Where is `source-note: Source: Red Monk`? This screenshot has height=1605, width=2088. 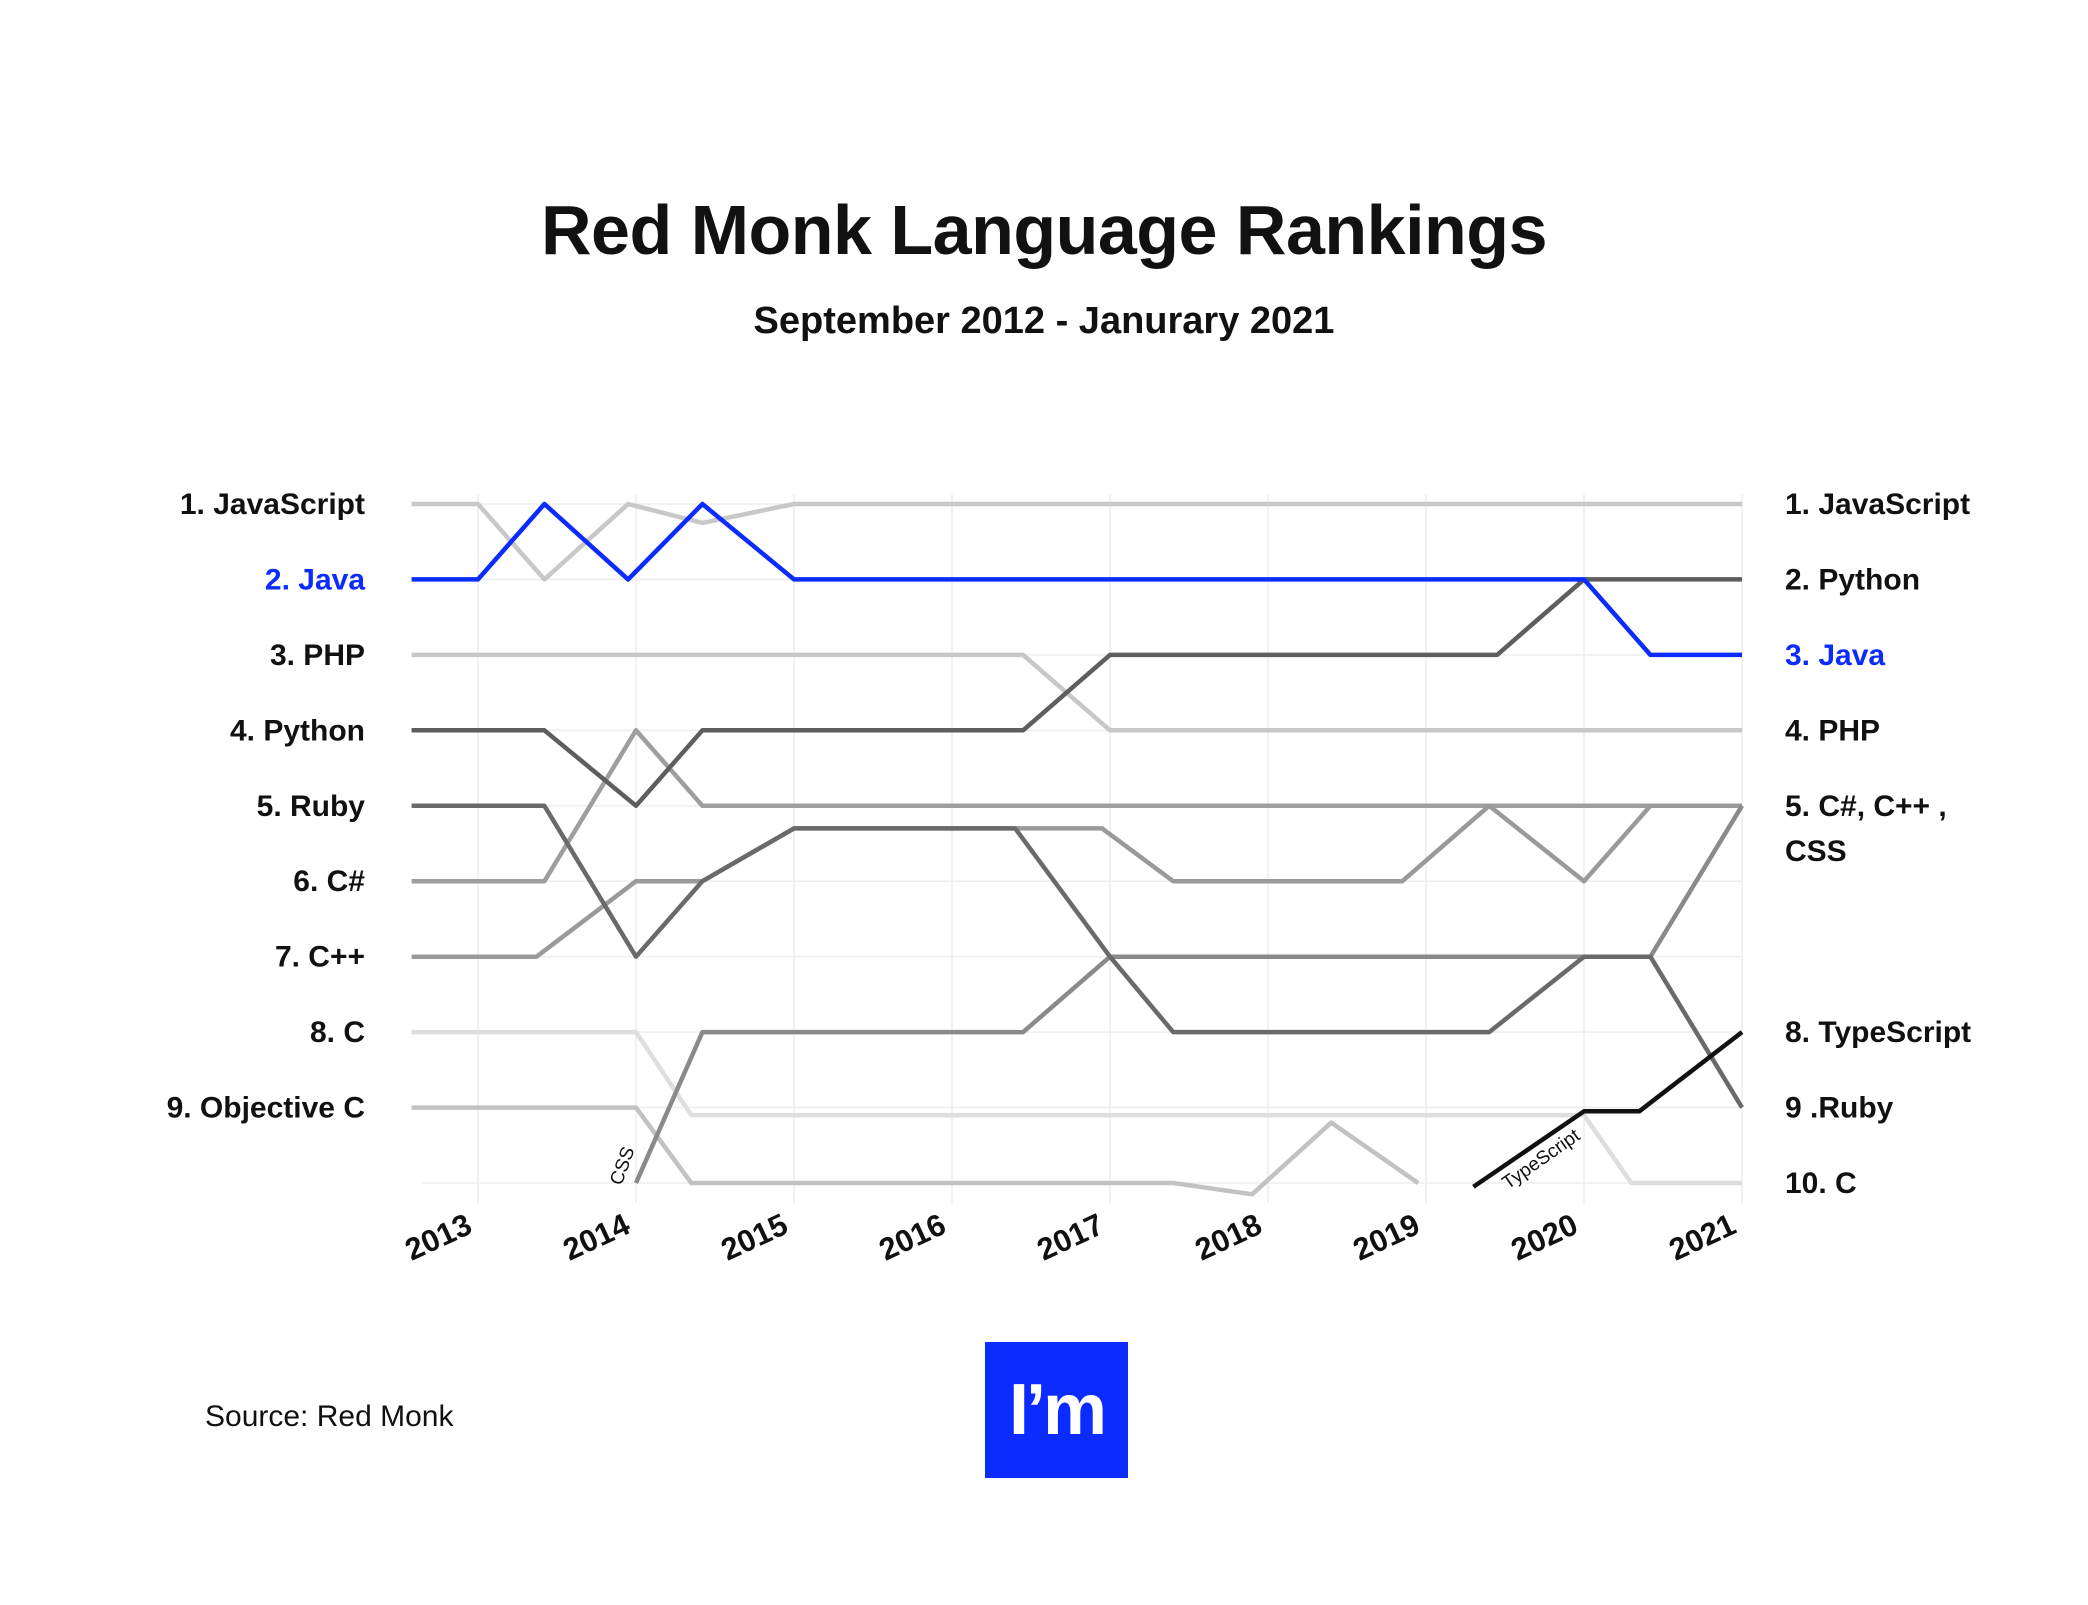 source-note: Source: Red Monk is located at coordinates (329, 1416).